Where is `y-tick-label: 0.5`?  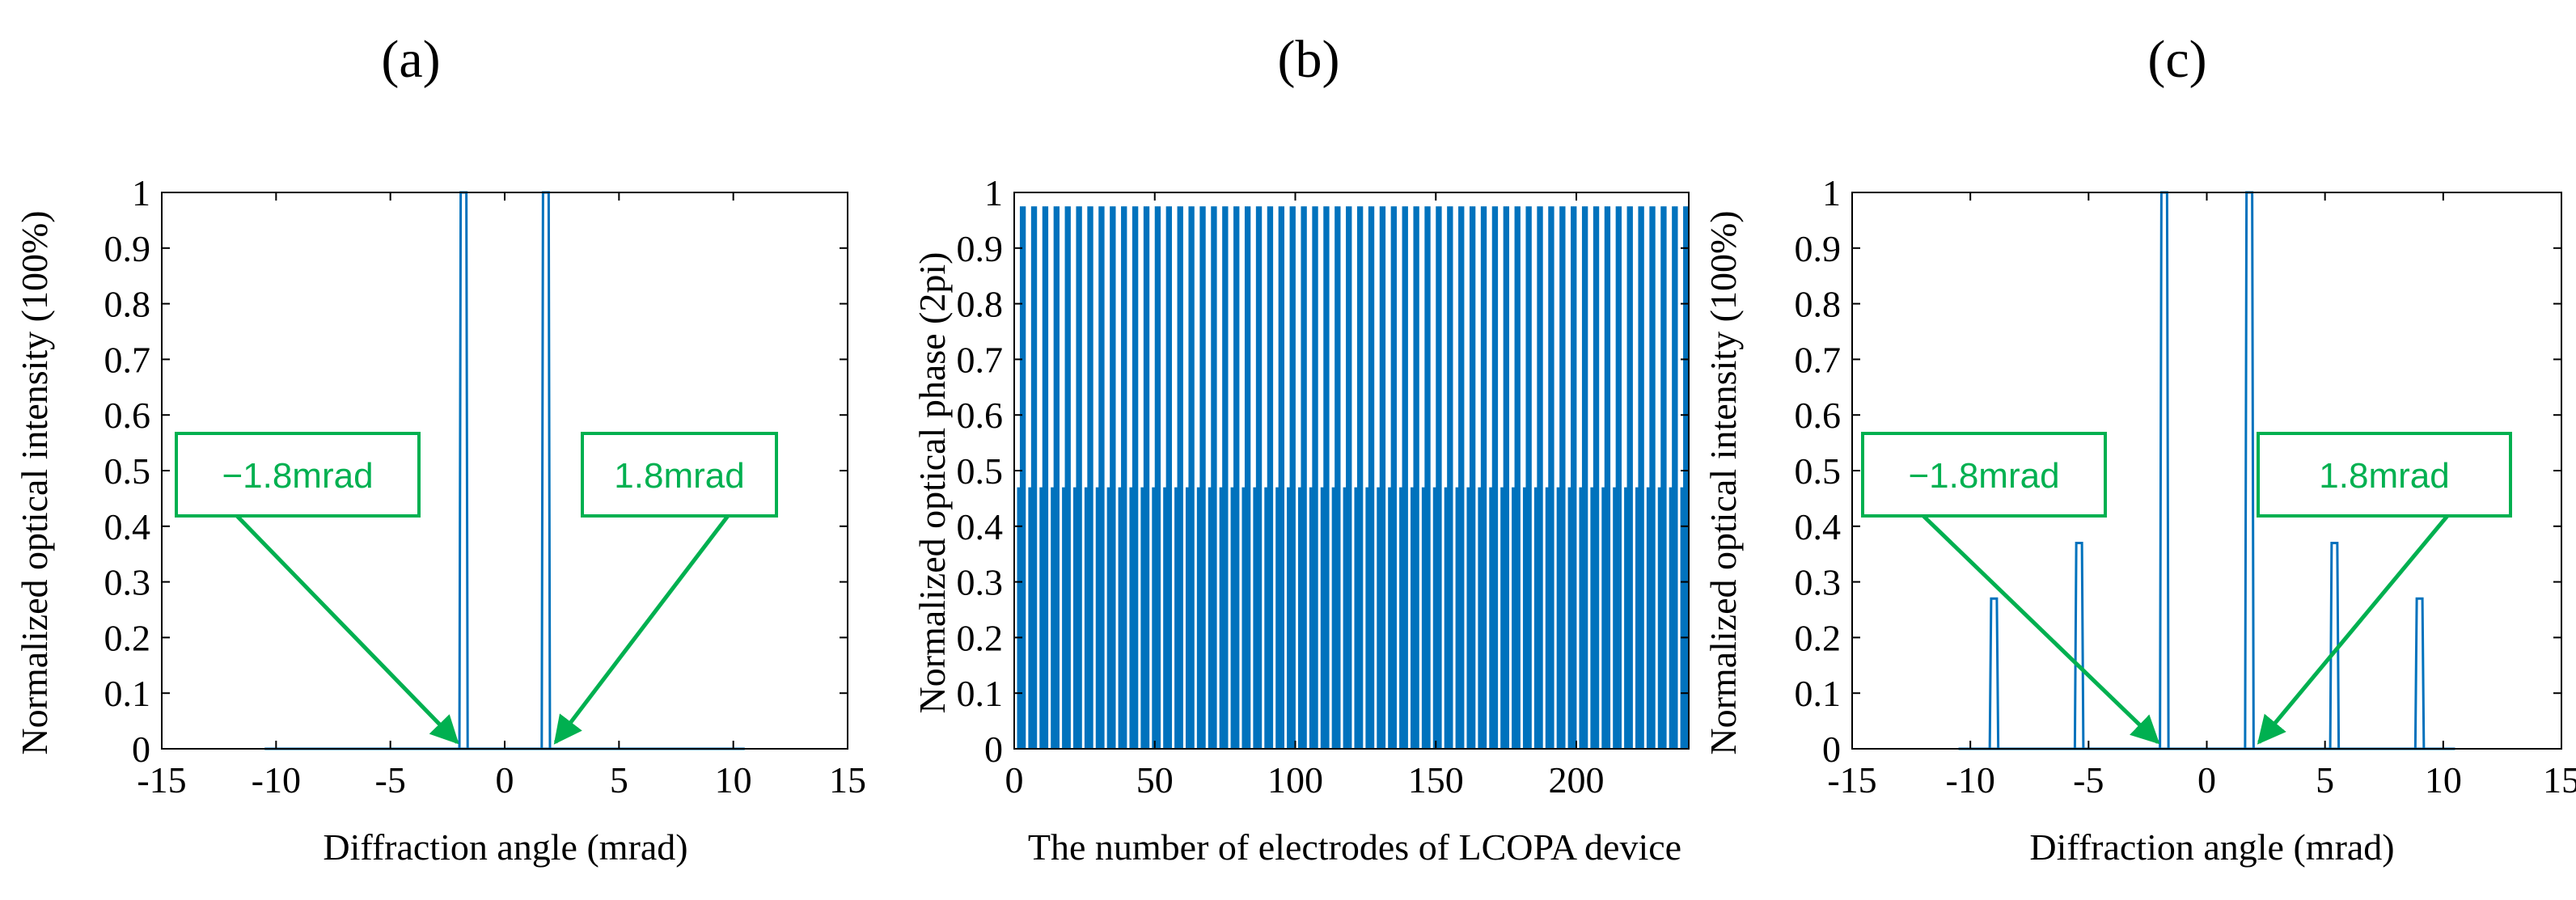 y-tick-label: 0.5 is located at coordinates (981, 471).